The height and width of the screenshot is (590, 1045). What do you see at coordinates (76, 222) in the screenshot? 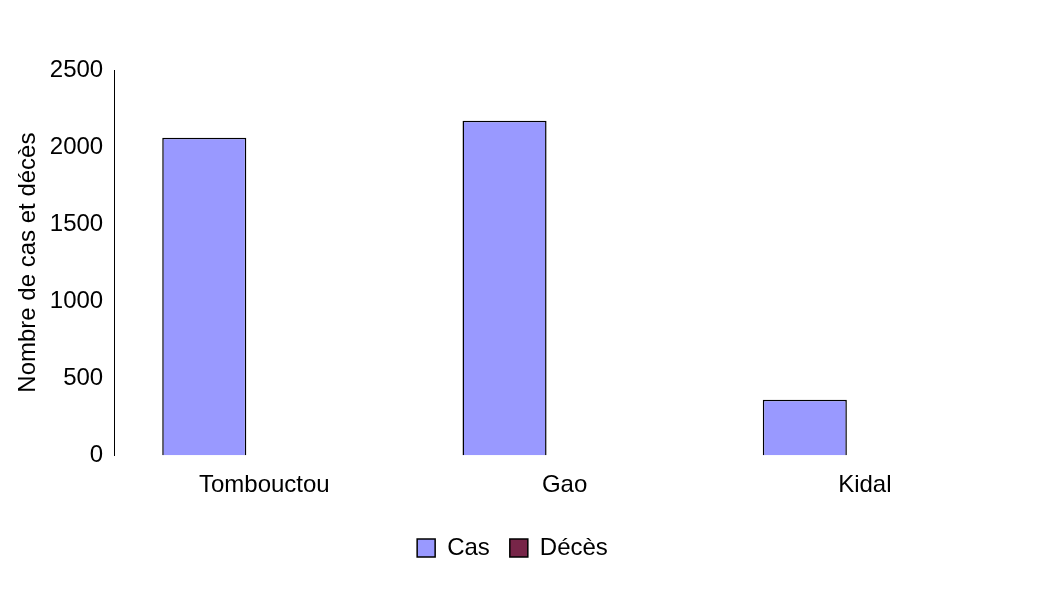
I see `y-tick-label: 1500` at bounding box center [76, 222].